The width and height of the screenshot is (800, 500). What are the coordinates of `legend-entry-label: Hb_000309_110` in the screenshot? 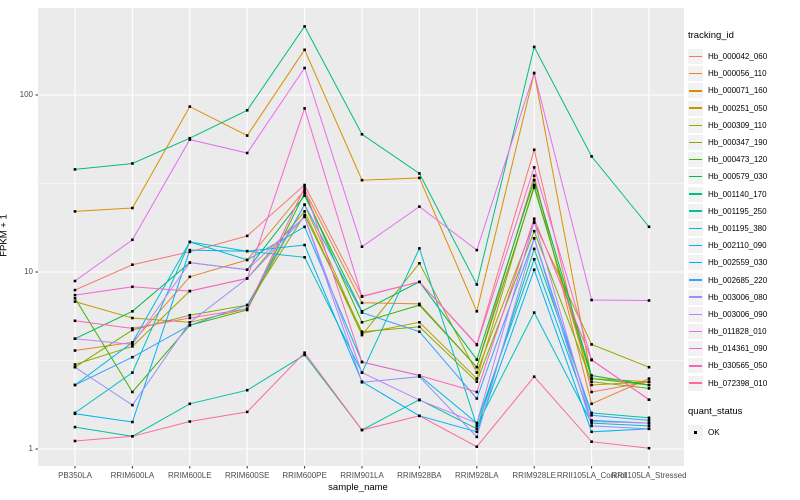 It's located at (737, 125).